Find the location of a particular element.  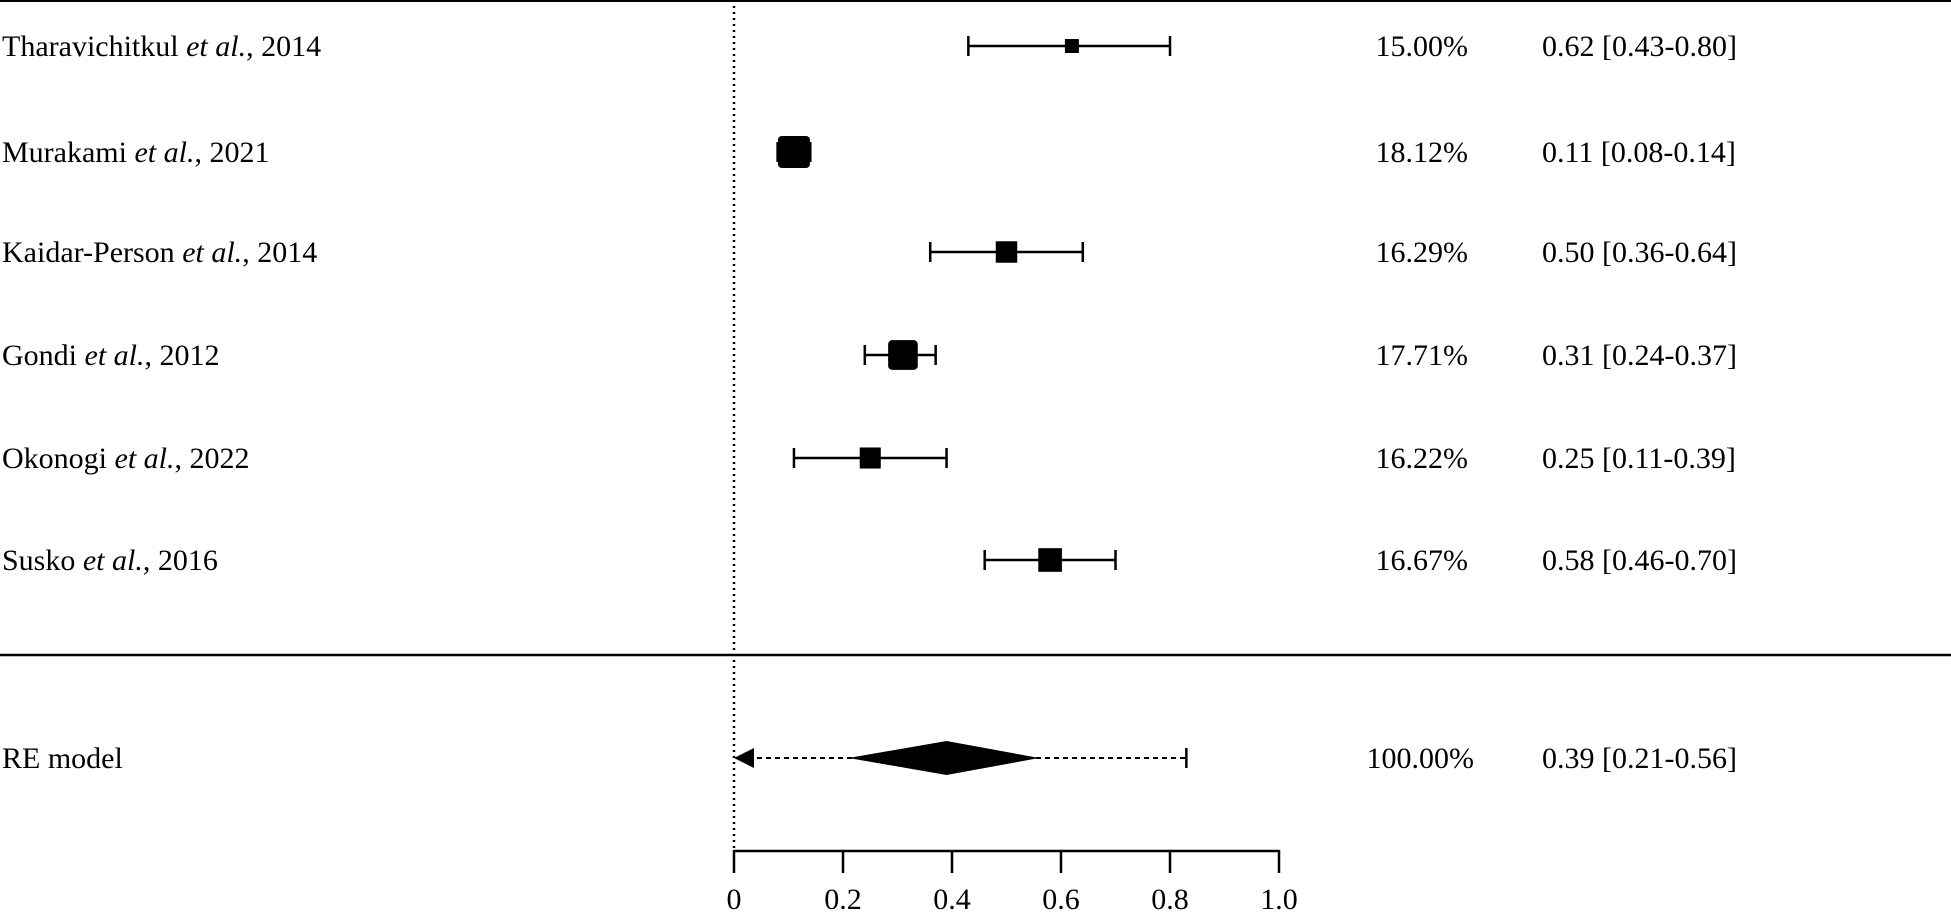

study-label: Tharavichitkul et al., 2014 is located at coordinates (161, 46).